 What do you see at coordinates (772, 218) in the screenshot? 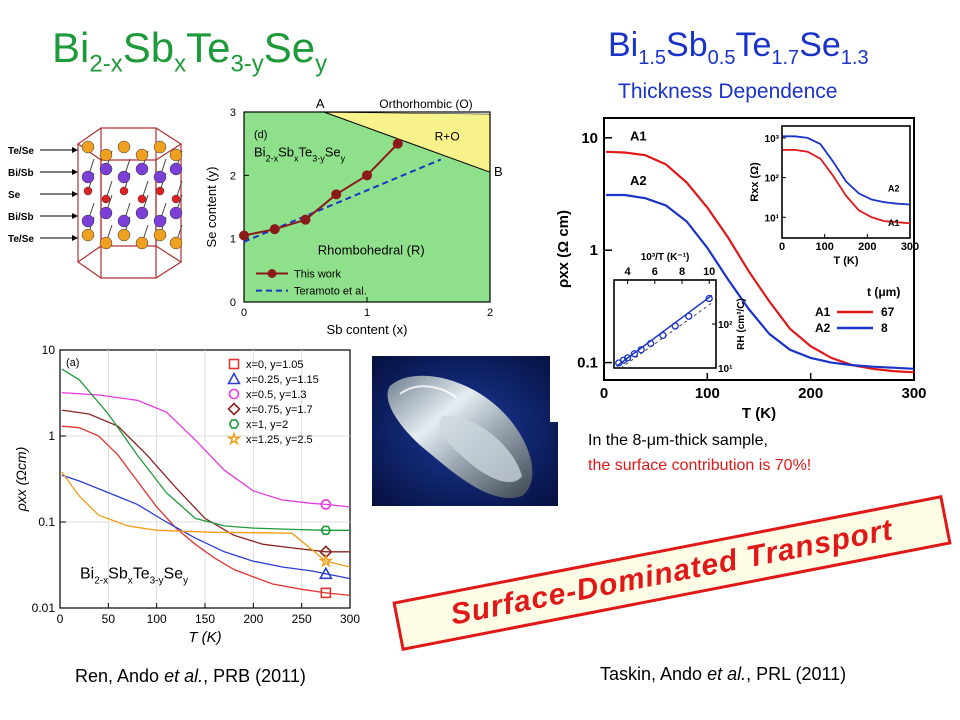
I see `inset-rxx-ytick-label: 10¹` at bounding box center [772, 218].